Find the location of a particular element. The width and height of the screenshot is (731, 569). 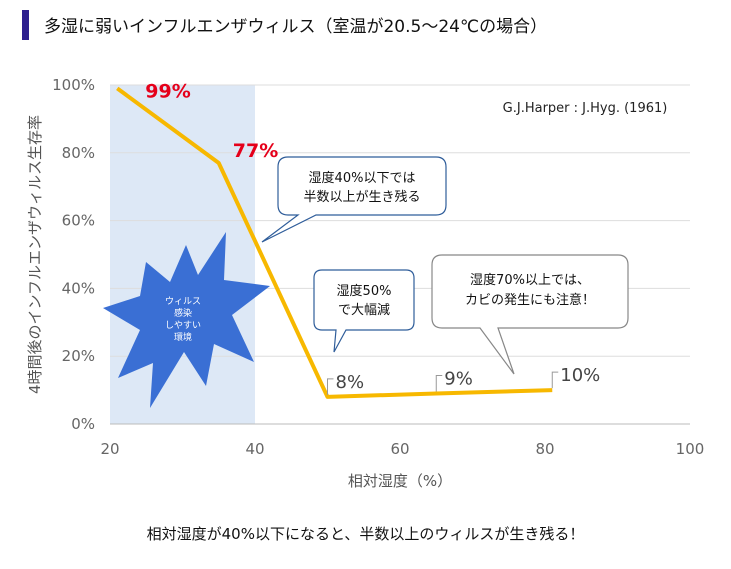

burst-line-1: ウィルス is located at coordinates (183, 301).